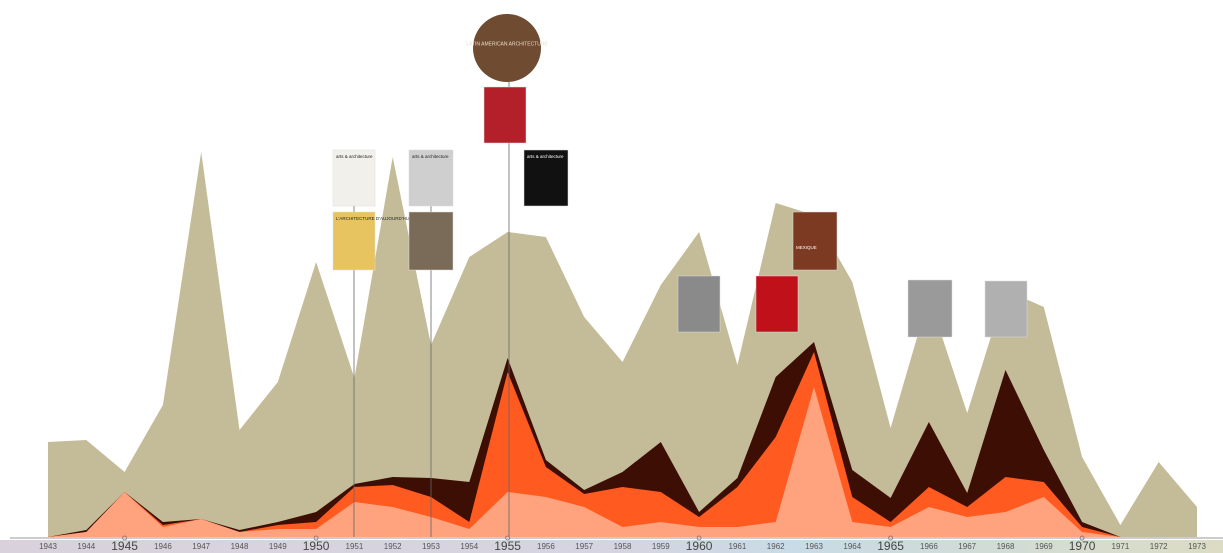 This screenshot has width=1223, height=553. I want to click on x-tick-label: 1955, so click(507, 546).